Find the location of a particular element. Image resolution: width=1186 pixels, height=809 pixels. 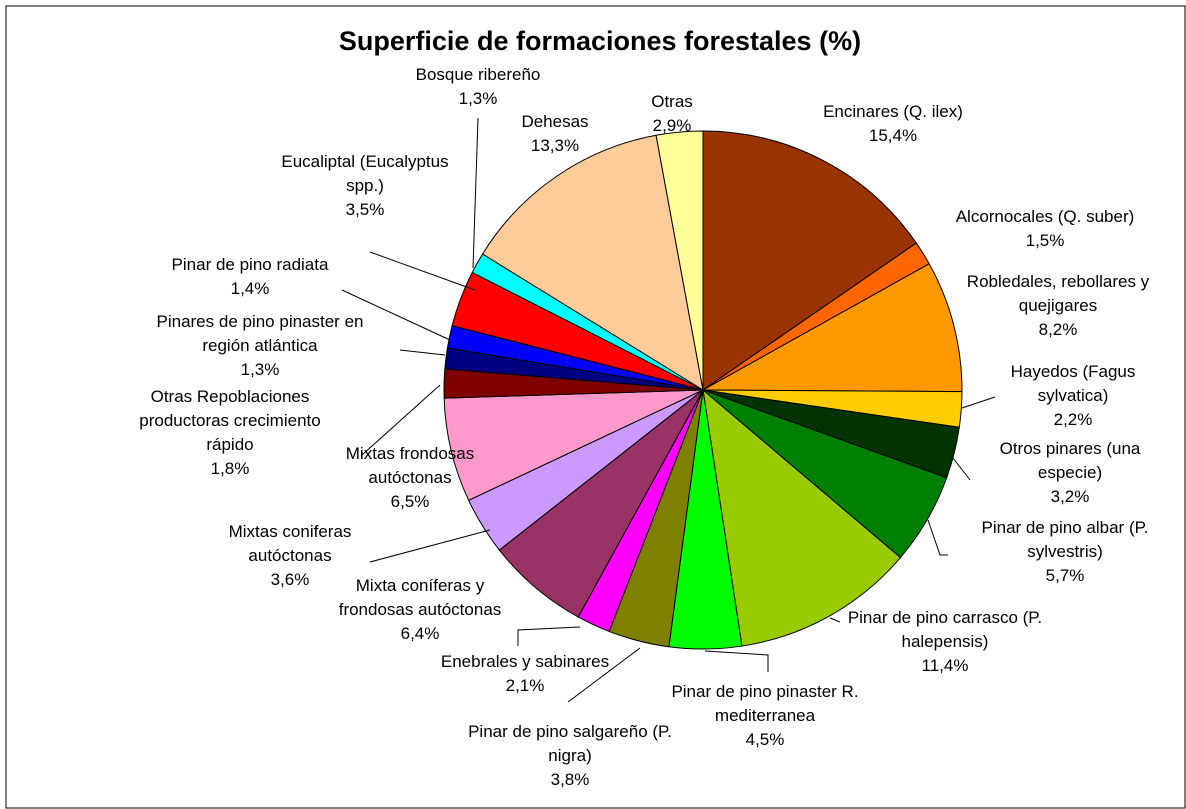

slice-label: Alcornocales (Q. suber) 1,5% is located at coordinates (1045, 229).